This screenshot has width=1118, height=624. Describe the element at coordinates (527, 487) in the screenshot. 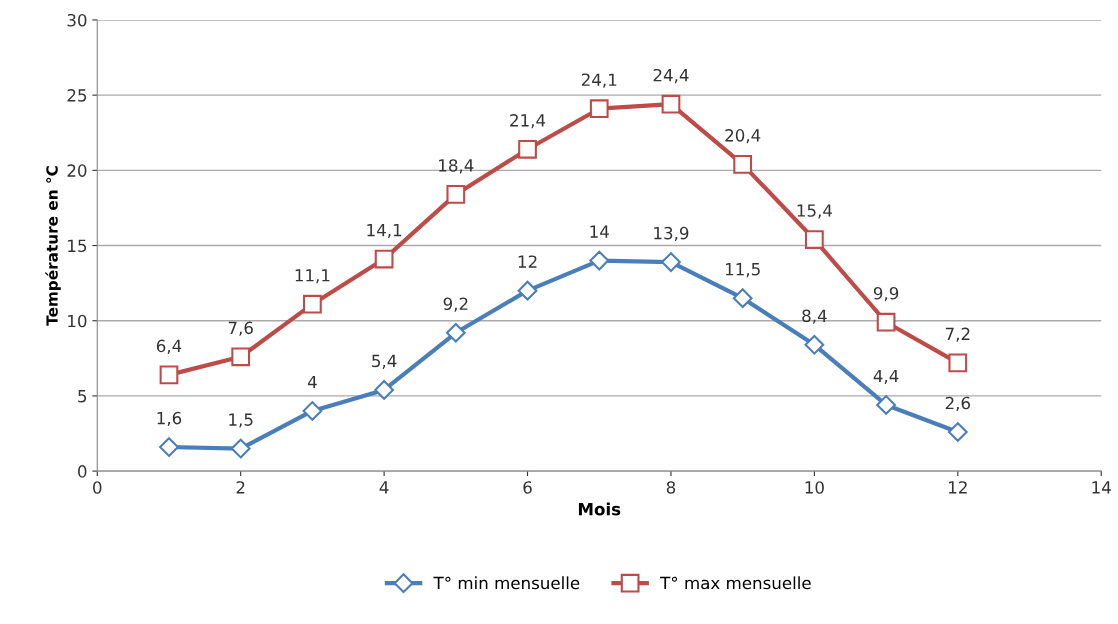

I see `x-tick-label: 6` at that location.